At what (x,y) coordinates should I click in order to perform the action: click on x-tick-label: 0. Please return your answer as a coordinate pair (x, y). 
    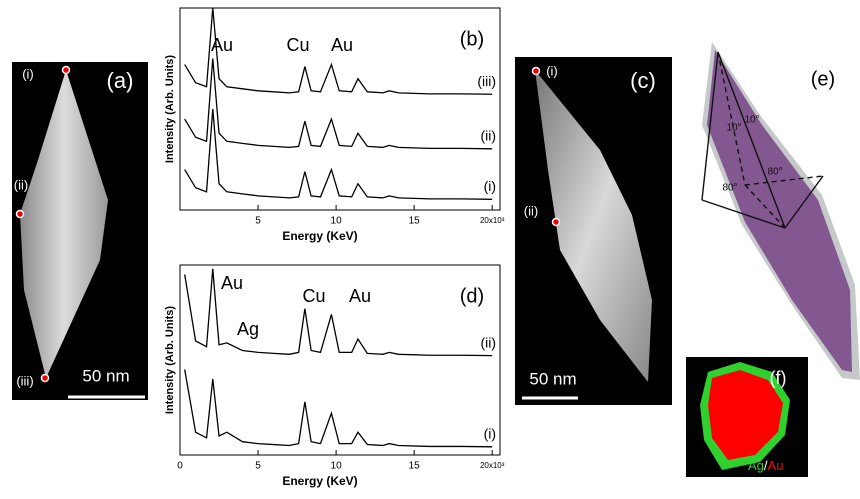
    Looking at the image, I should click on (180, 466).